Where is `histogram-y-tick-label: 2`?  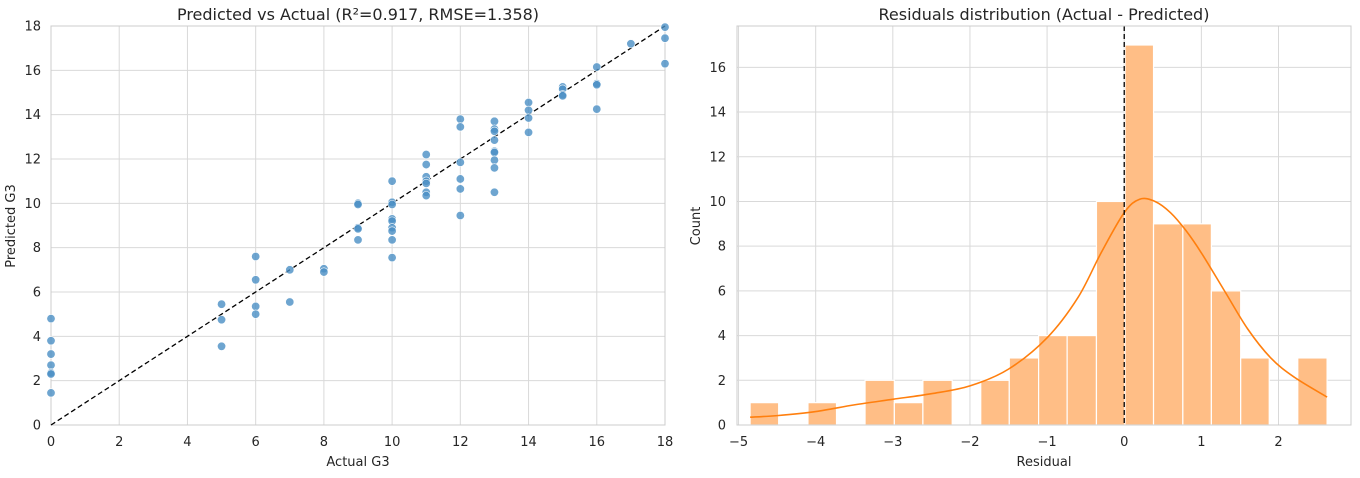
histogram-y-tick-label: 2 is located at coordinates (722, 381).